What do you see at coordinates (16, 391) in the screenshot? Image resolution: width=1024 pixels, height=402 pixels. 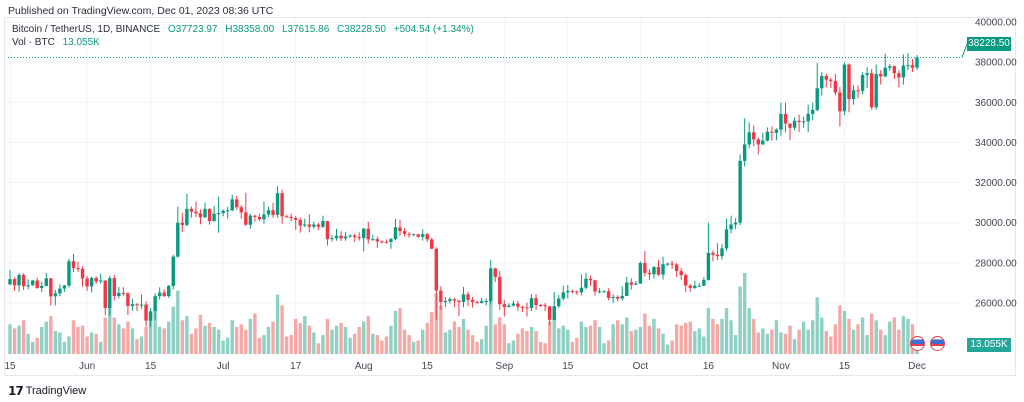 I see `tradingview-logo-icon: 𝟭𝟳` at bounding box center [16, 391].